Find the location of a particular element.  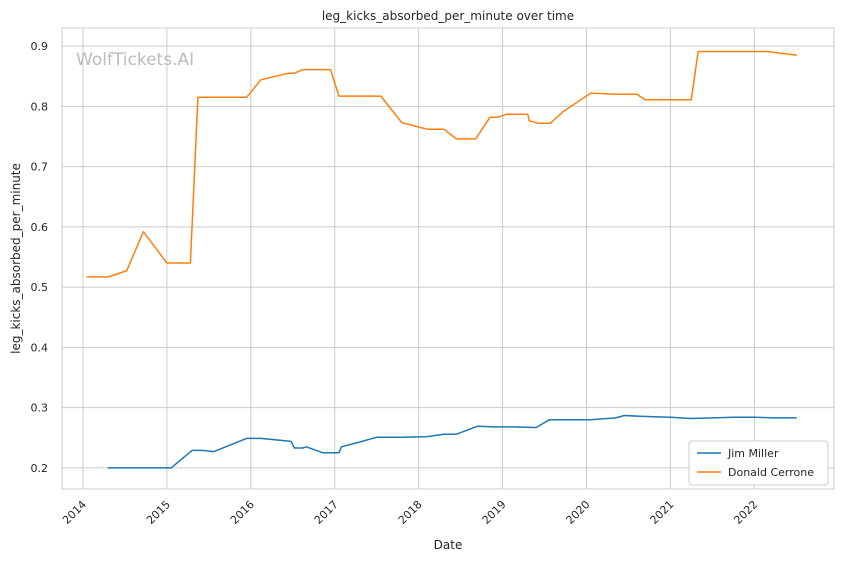

legend-box is located at coordinates (758, 463).